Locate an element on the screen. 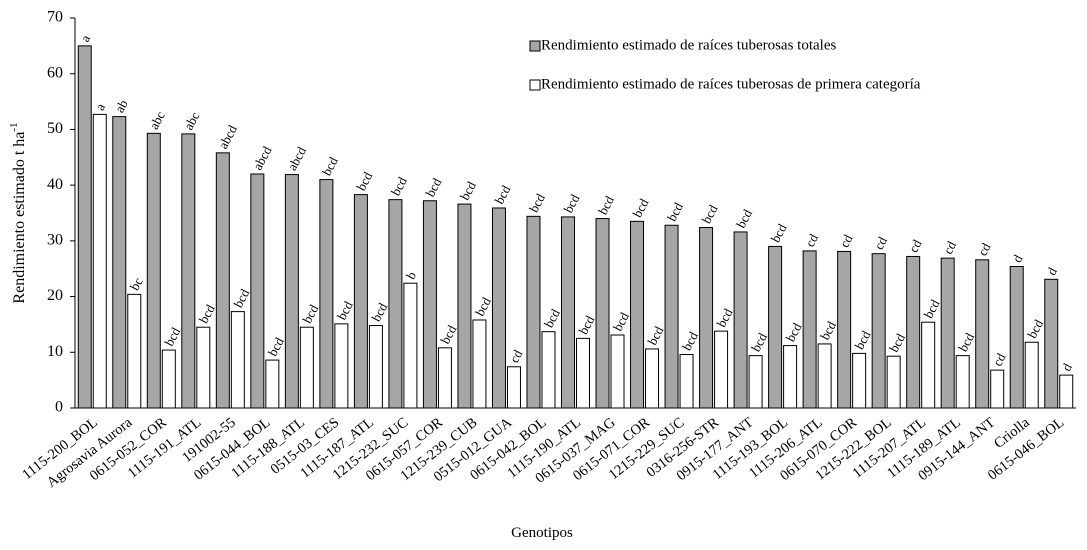 This screenshot has height=550, width=1087. y-tick-label: 70 is located at coordinates (55, 17).